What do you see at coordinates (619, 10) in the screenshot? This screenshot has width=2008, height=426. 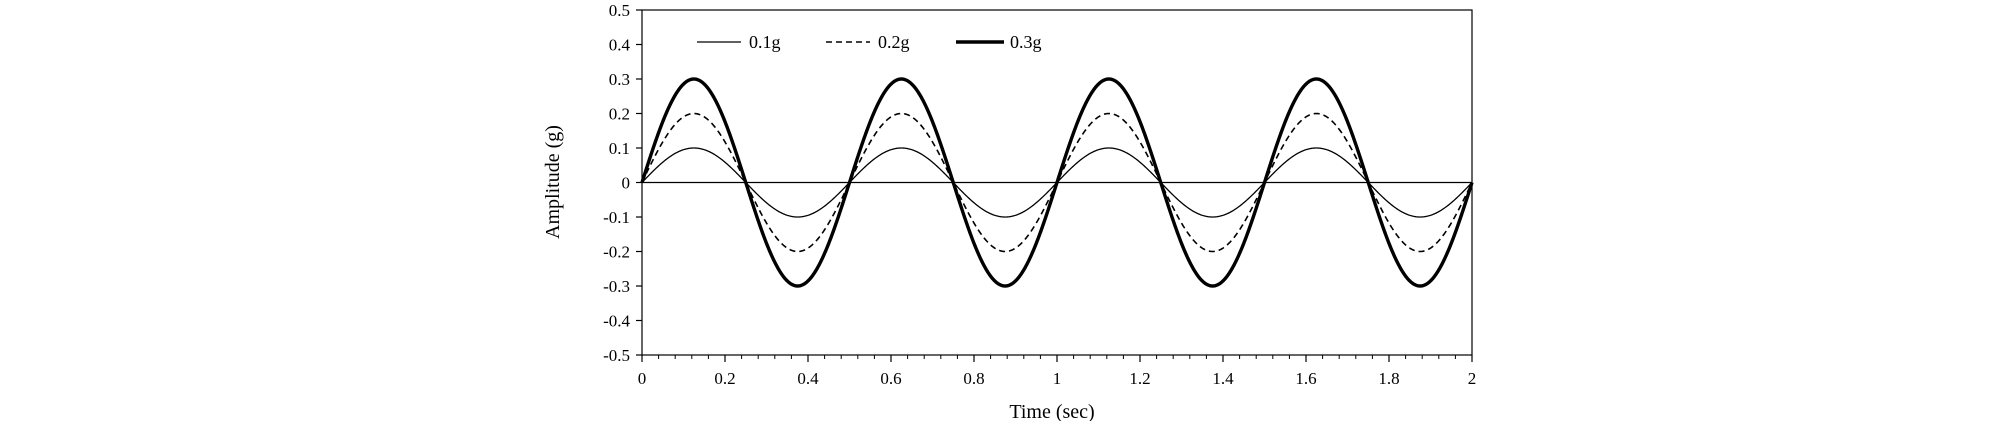 I see `y-tick-label: 0.5` at bounding box center [619, 10].